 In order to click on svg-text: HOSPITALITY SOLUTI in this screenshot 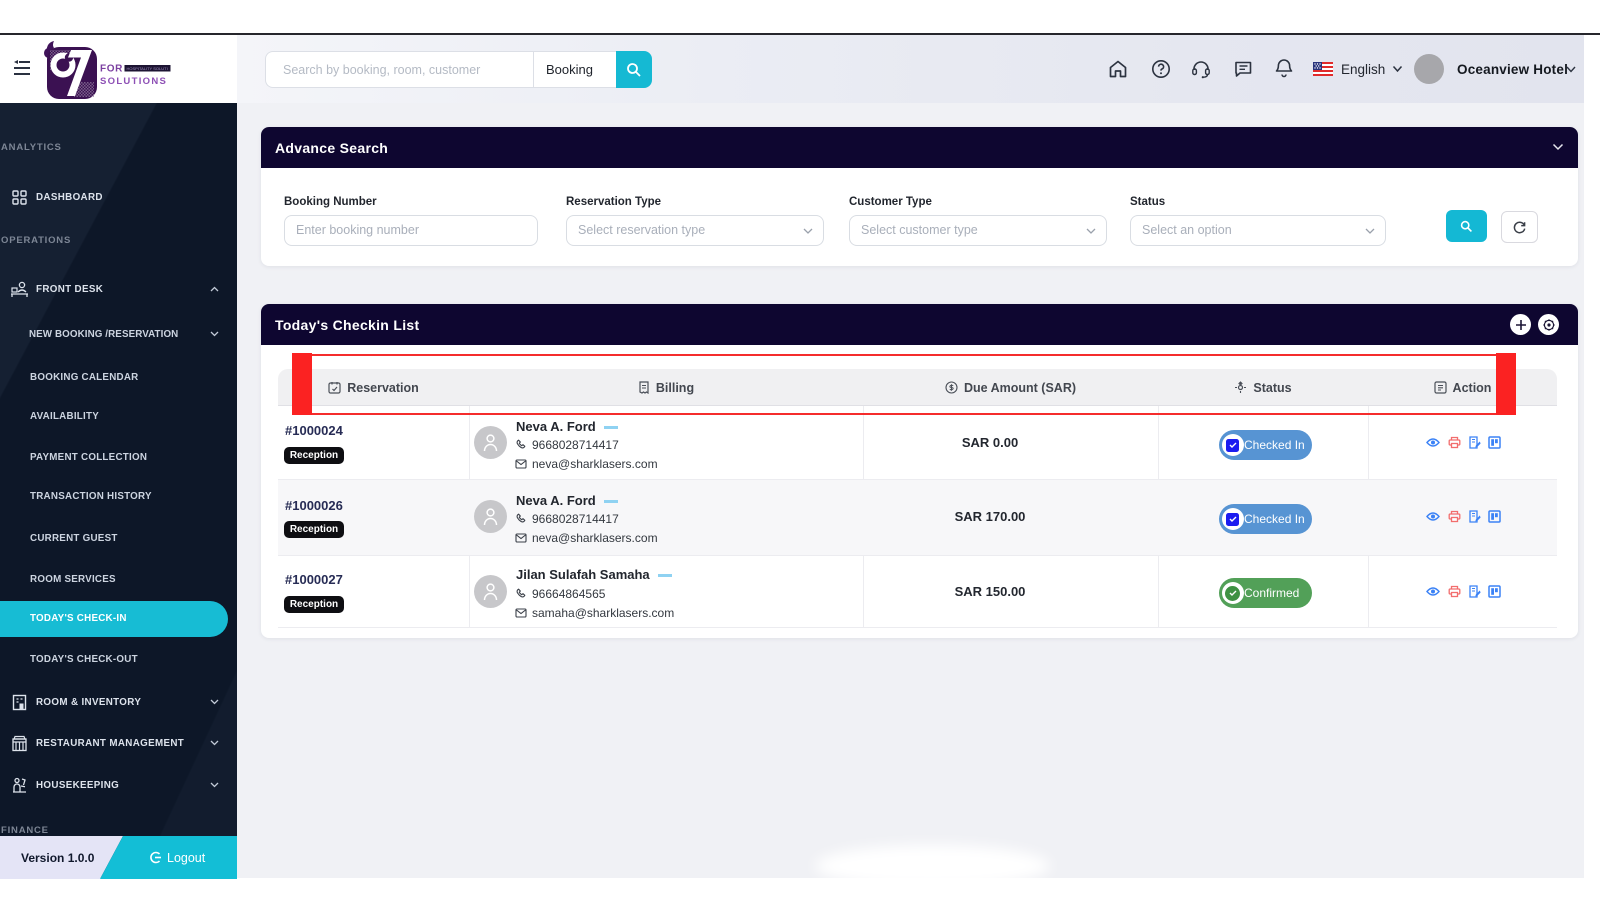, I will do `click(147, 68)`.